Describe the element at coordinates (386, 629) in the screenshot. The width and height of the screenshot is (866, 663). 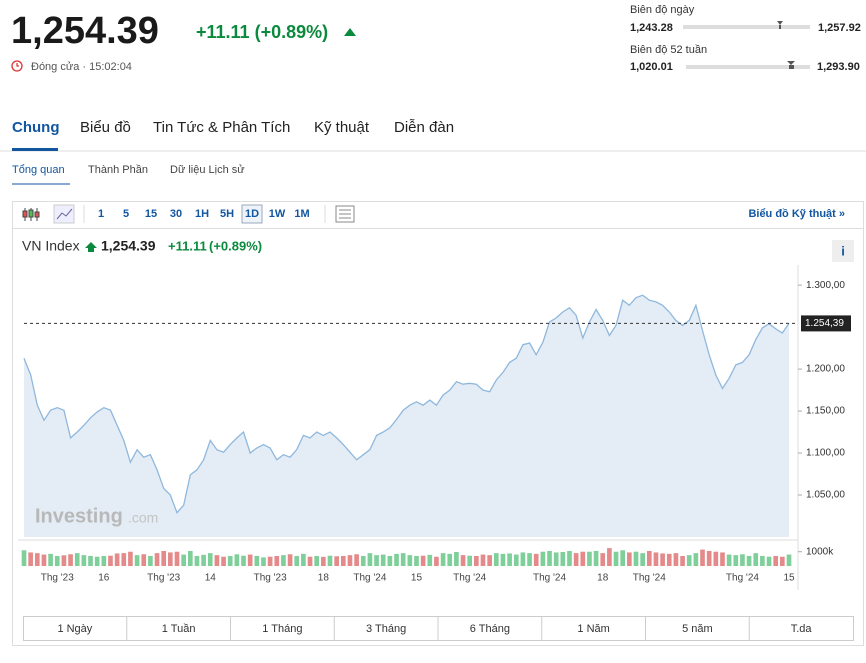
I see `range-button: 3 Tháng` at that location.